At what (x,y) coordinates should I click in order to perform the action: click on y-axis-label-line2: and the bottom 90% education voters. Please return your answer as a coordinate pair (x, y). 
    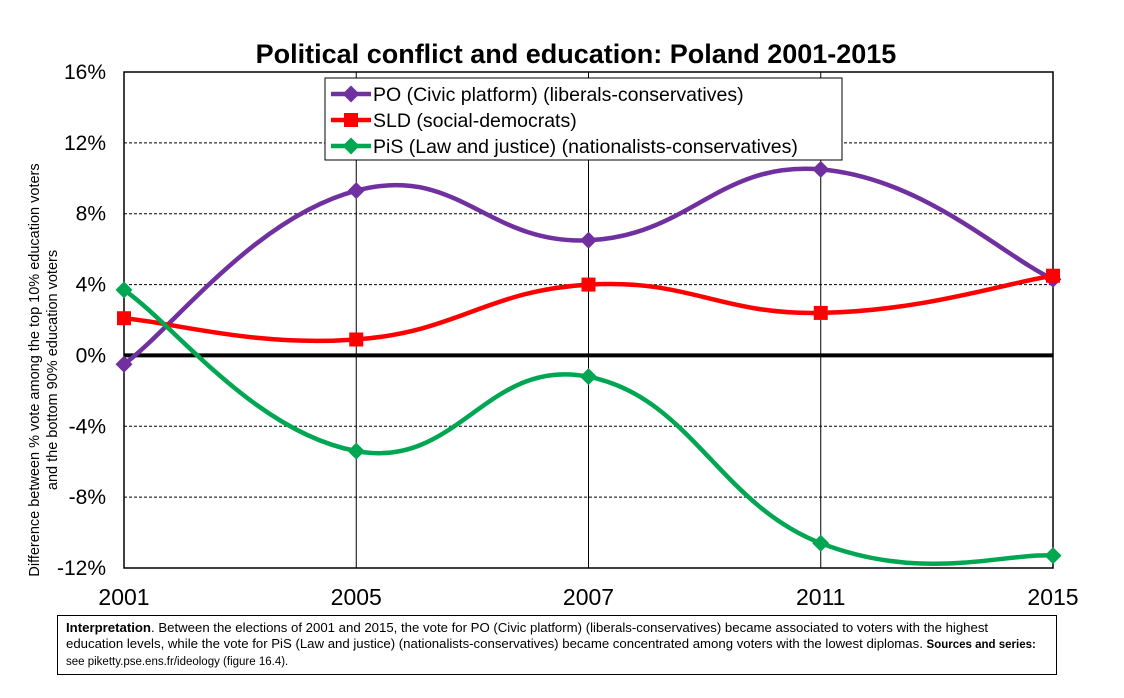
    Looking at the image, I should click on (53, 370).